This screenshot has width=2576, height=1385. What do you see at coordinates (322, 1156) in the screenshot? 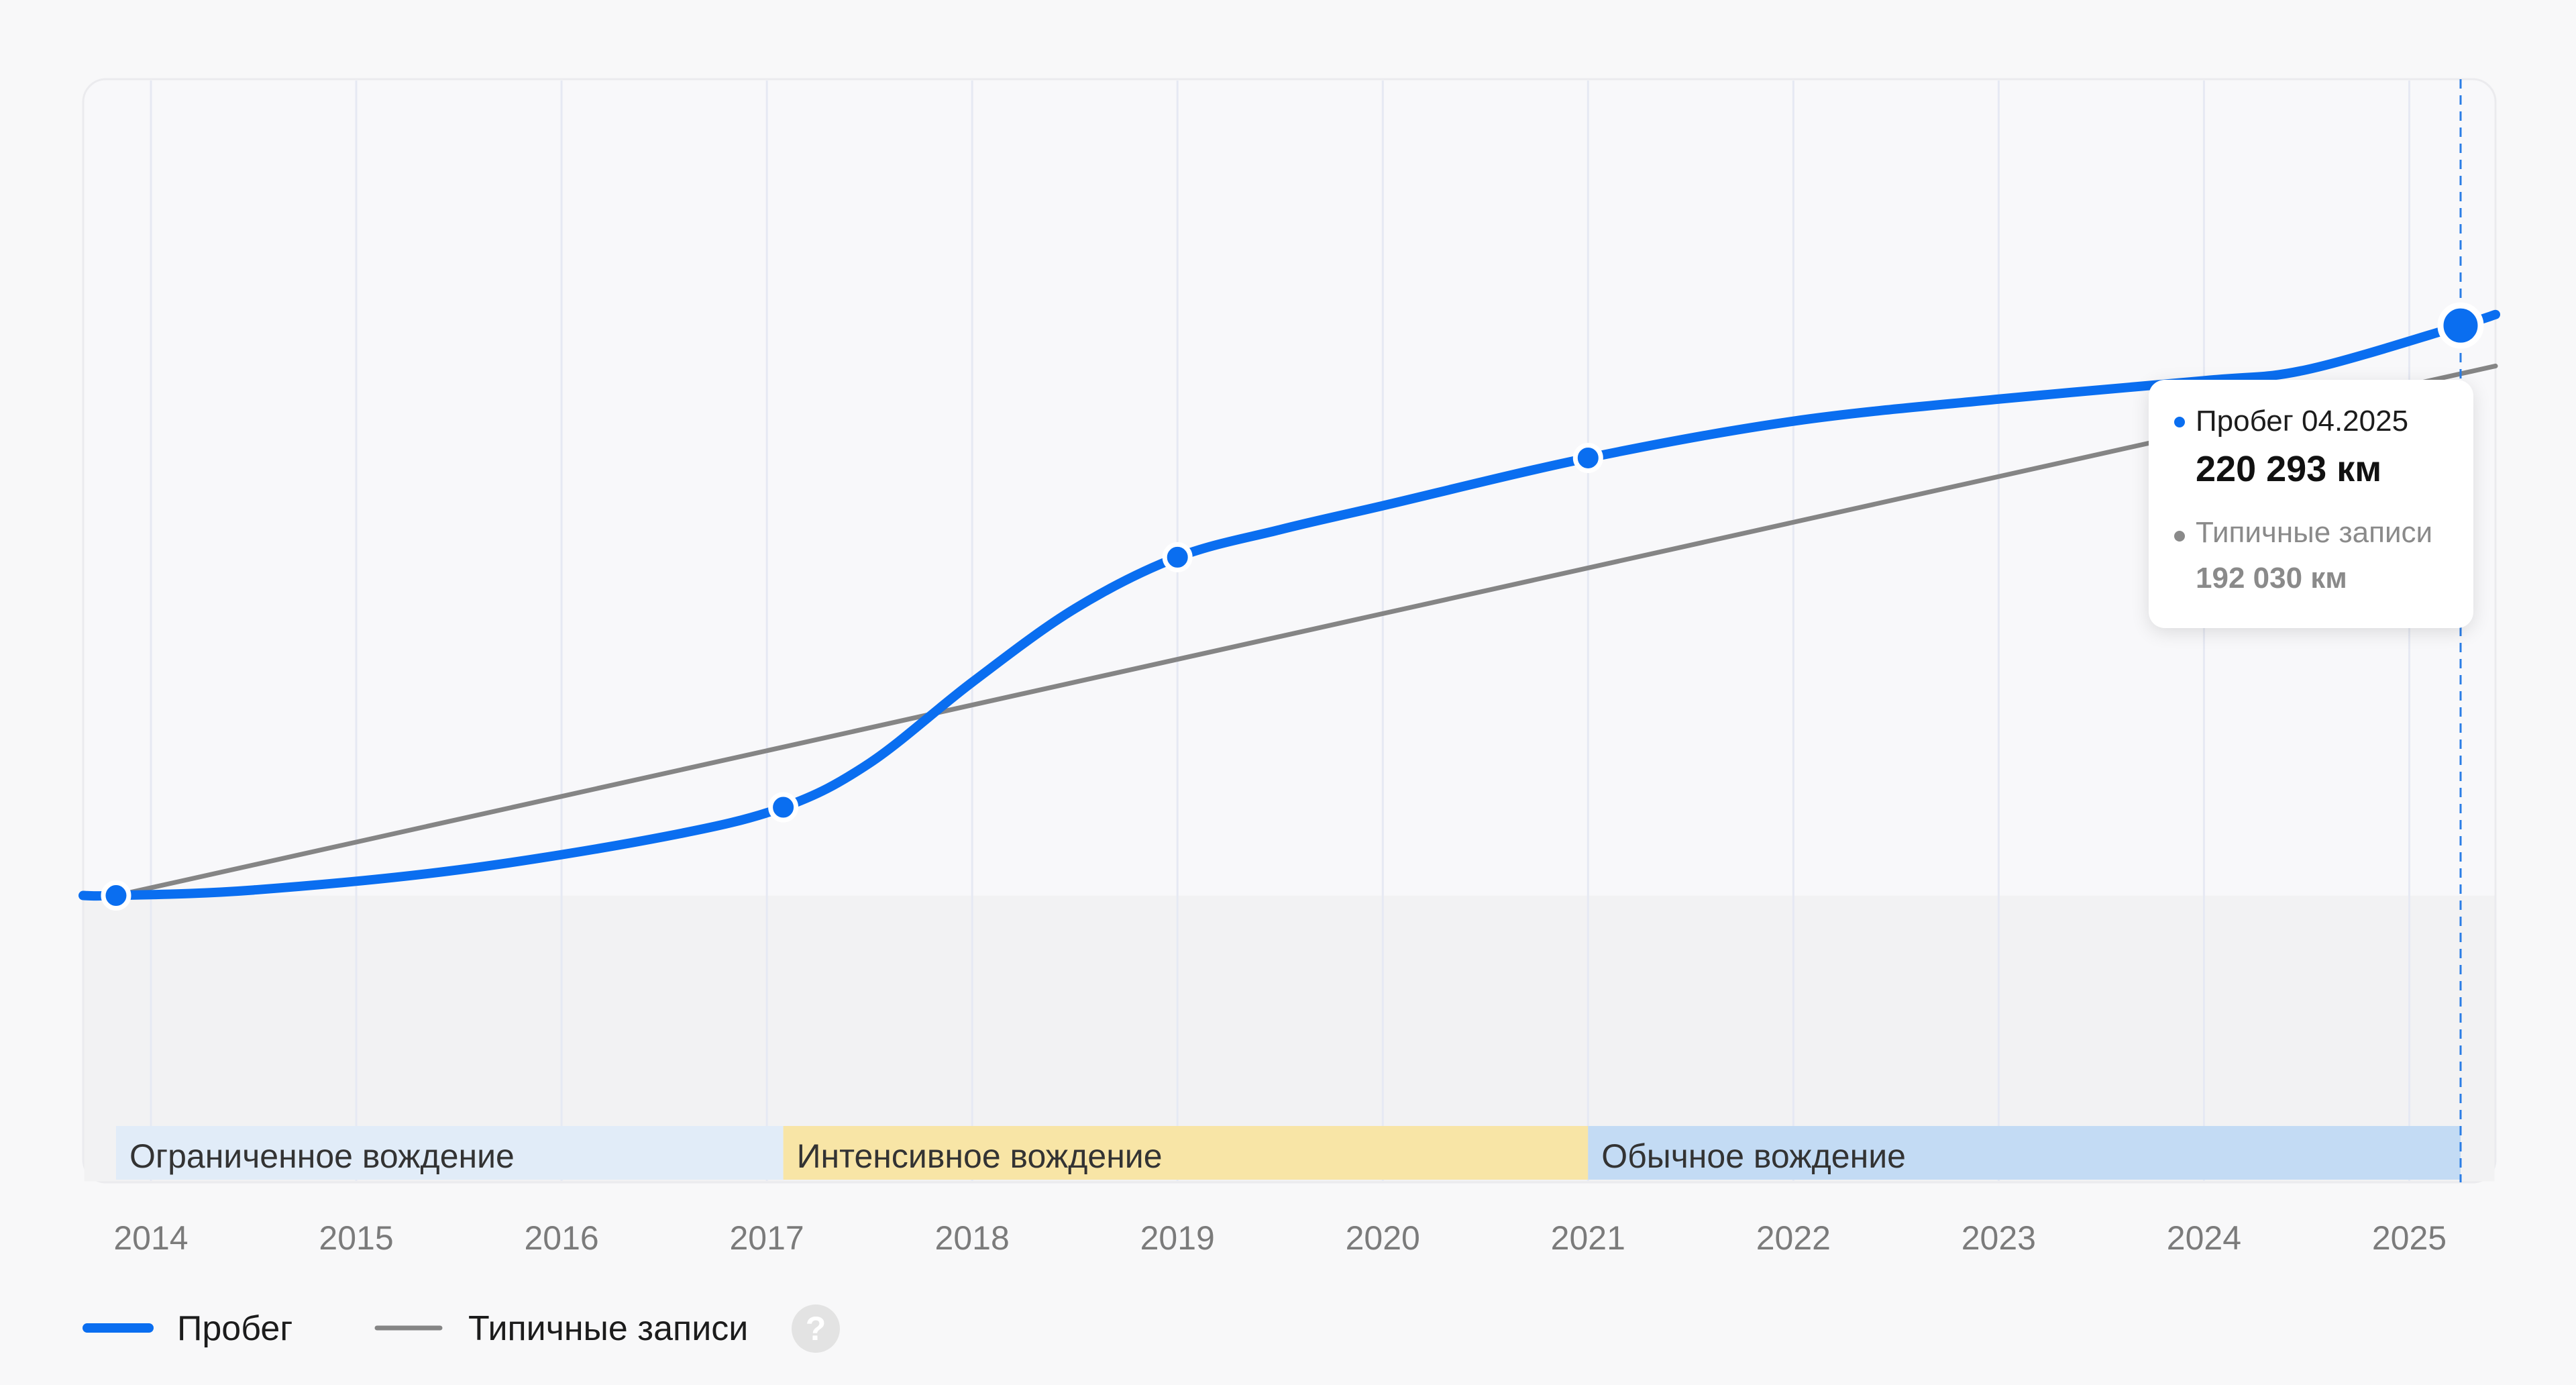
I see `band-label: Ограниченное вождение` at bounding box center [322, 1156].